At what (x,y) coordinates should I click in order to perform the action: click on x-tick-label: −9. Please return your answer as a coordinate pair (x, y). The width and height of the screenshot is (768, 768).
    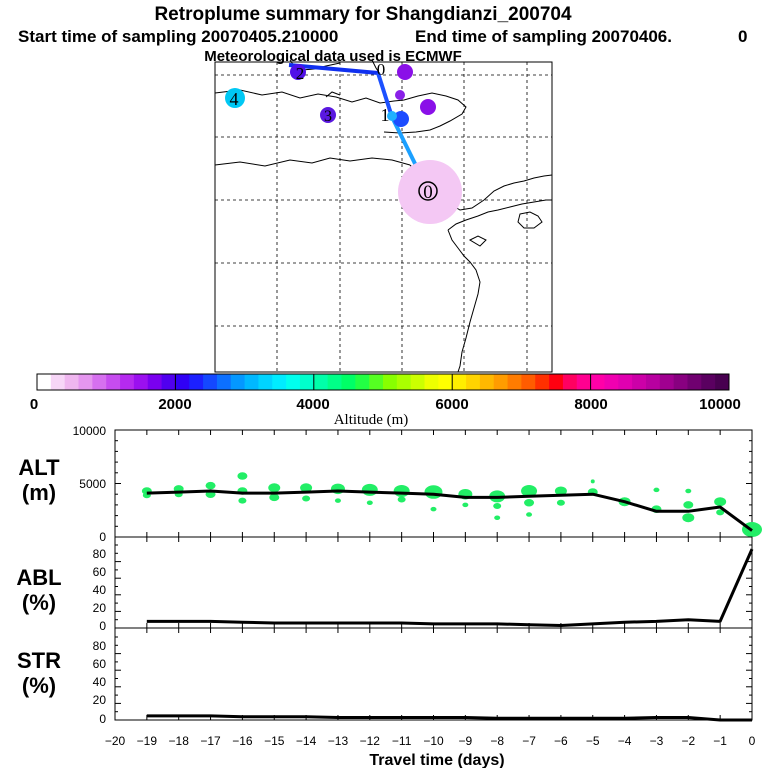
    Looking at the image, I should click on (466, 741).